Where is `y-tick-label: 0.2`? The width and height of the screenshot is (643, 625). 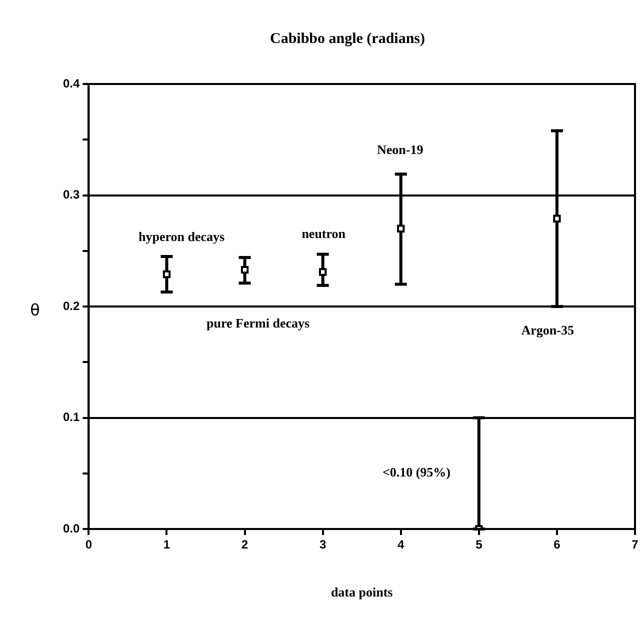 y-tick-label: 0.2 is located at coordinates (71, 305).